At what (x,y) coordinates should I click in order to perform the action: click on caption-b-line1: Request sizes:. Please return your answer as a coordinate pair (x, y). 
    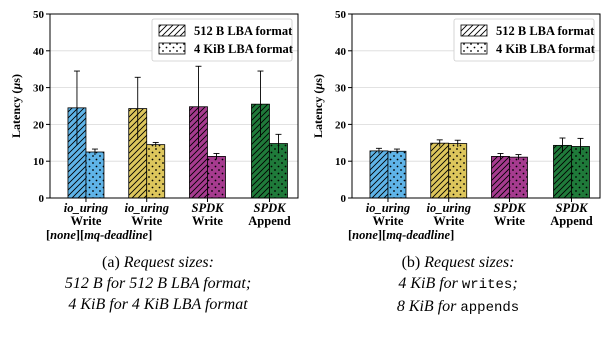
    Looking at the image, I should click on (469, 262).